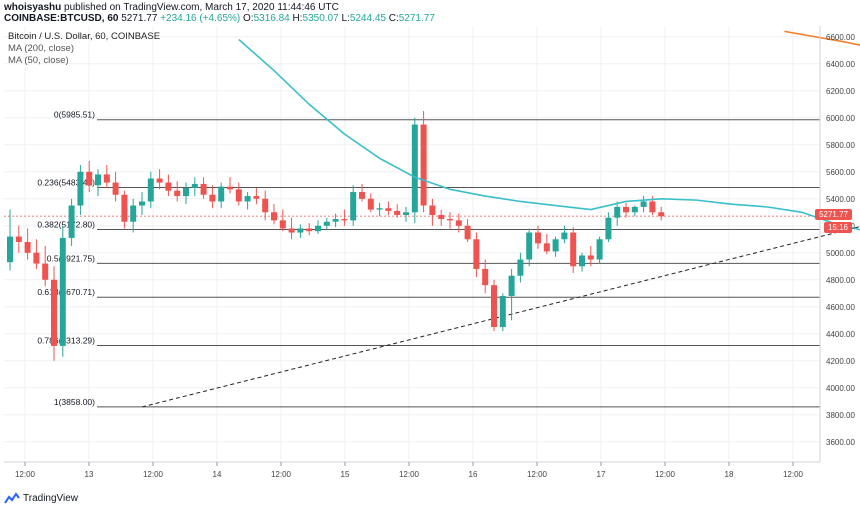 The height and width of the screenshot is (509, 860). What do you see at coordinates (840, 253) in the screenshot?
I see `price-tick-label: 5000.00` at bounding box center [840, 253].